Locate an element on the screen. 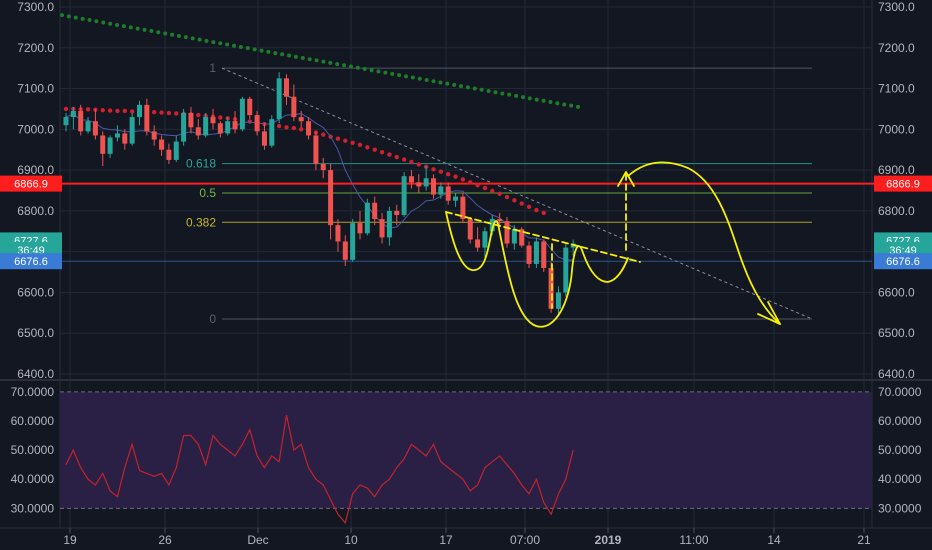 Image resolution: width=932 pixels, height=550 pixels. x-tick-label: Dec is located at coordinates (257, 540).